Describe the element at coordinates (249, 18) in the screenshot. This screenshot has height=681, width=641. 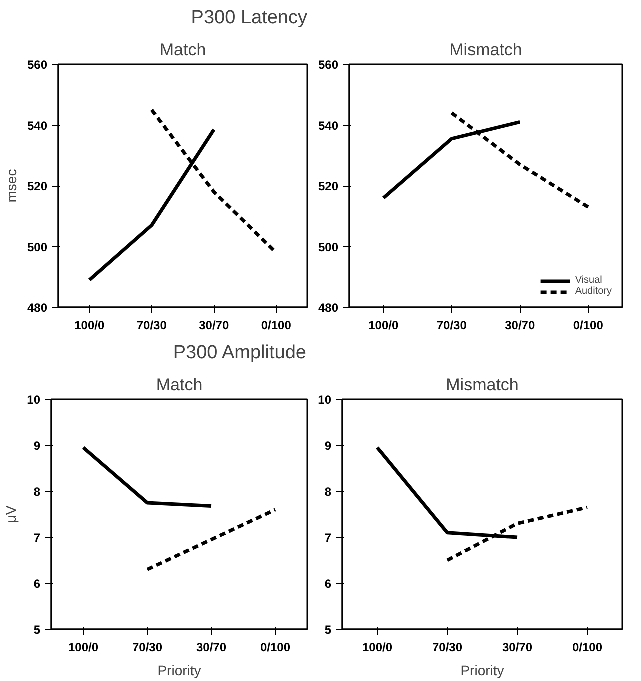
I see `chart-title: P300 Latency` at that location.